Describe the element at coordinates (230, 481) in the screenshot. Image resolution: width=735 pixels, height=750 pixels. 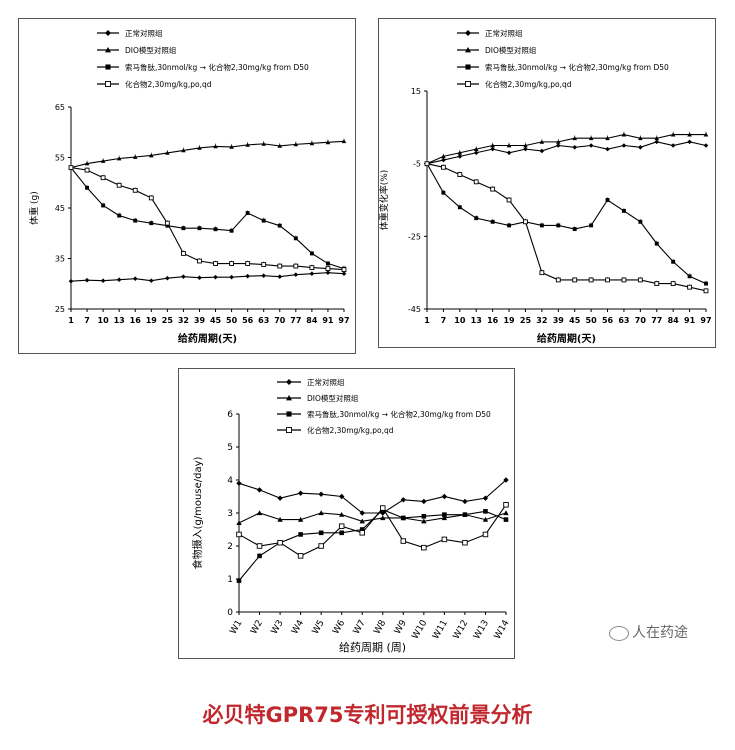
I see `y-tick-label: 4` at that location.